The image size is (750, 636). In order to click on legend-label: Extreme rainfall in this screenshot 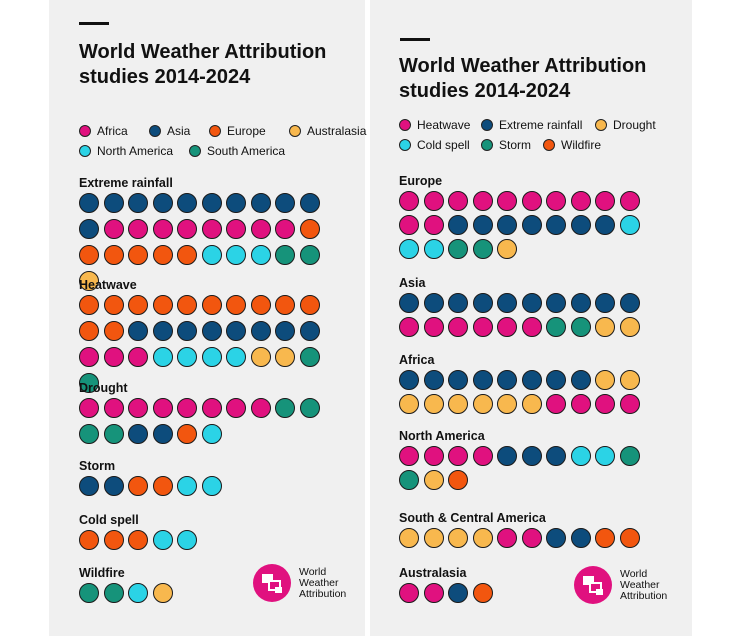, I will do `click(541, 125)`.